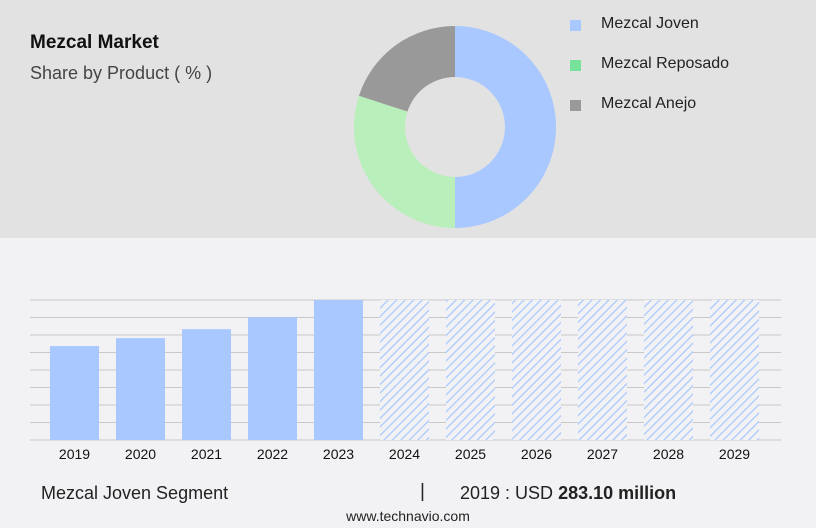 The width and height of the screenshot is (816, 528). I want to click on legend-item-joven: Mezcal Joven, so click(670, 26).